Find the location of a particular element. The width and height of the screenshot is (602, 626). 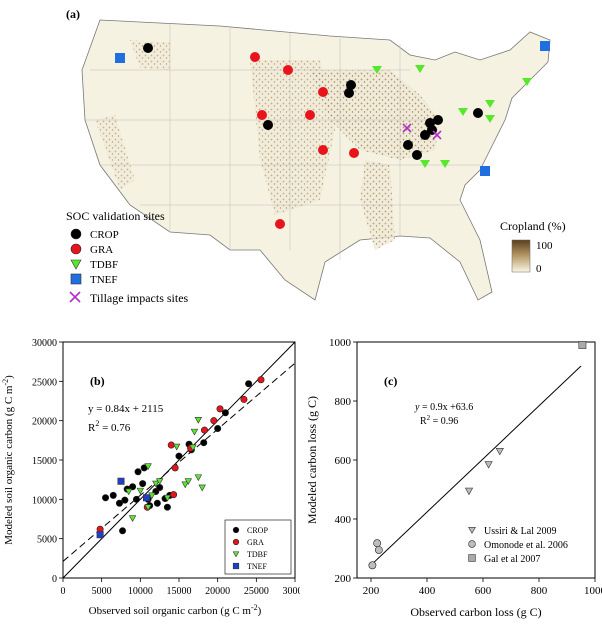

point-c-square is located at coordinates (582, 345).